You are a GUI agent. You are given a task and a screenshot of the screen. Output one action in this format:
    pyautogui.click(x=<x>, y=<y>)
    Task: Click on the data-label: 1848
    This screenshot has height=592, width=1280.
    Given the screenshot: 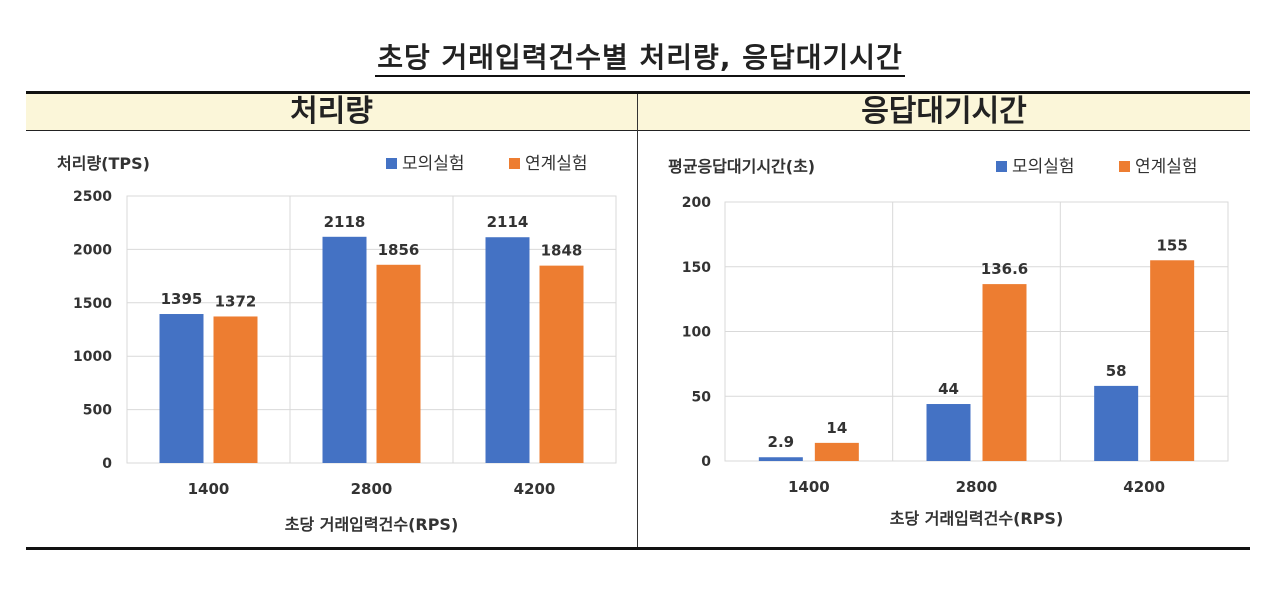 What is the action you would take?
    pyautogui.click(x=562, y=251)
    